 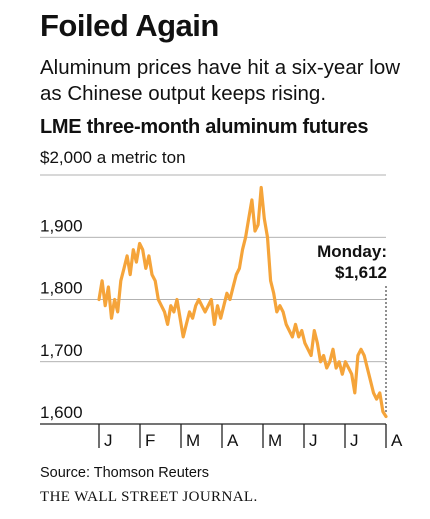 What do you see at coordinates (352, 327) in the screenshot?
I see `latest-value-annotation: Monday: $1,612` at bounding box center [352, 327].